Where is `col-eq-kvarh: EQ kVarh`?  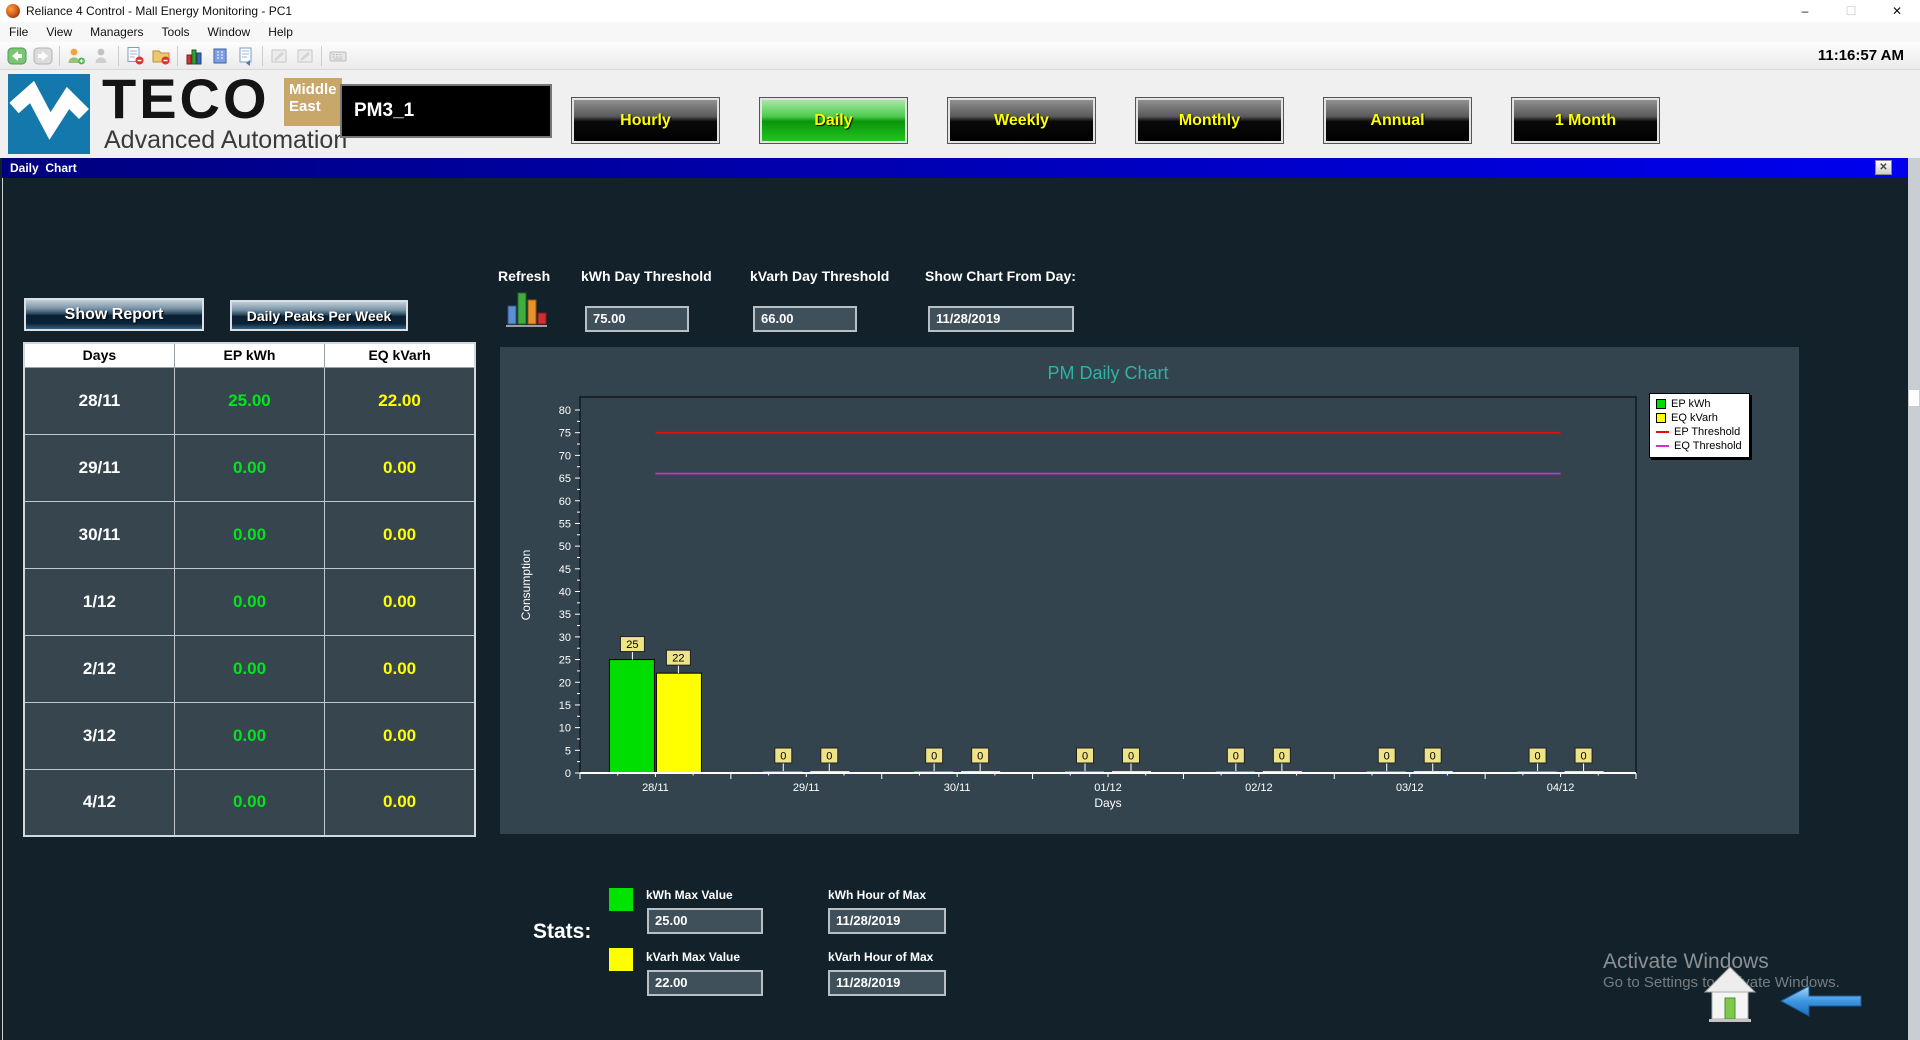
col-eq-kvarh: EQ kVarh is located at coordinates (400, 355).